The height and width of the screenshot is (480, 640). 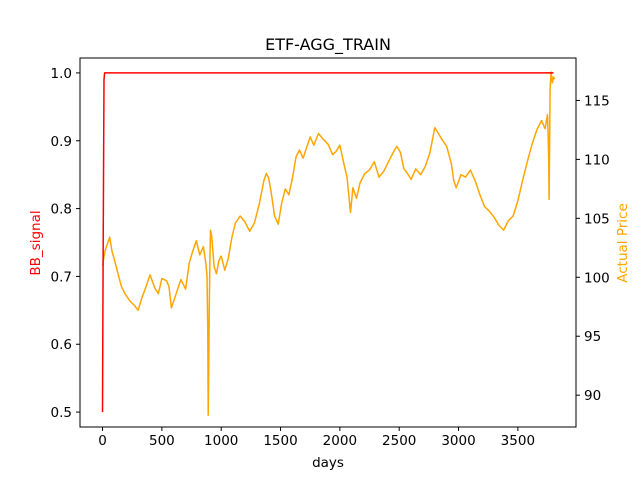 I want to click on x-axis-label: days, so click(x=328, y=463).